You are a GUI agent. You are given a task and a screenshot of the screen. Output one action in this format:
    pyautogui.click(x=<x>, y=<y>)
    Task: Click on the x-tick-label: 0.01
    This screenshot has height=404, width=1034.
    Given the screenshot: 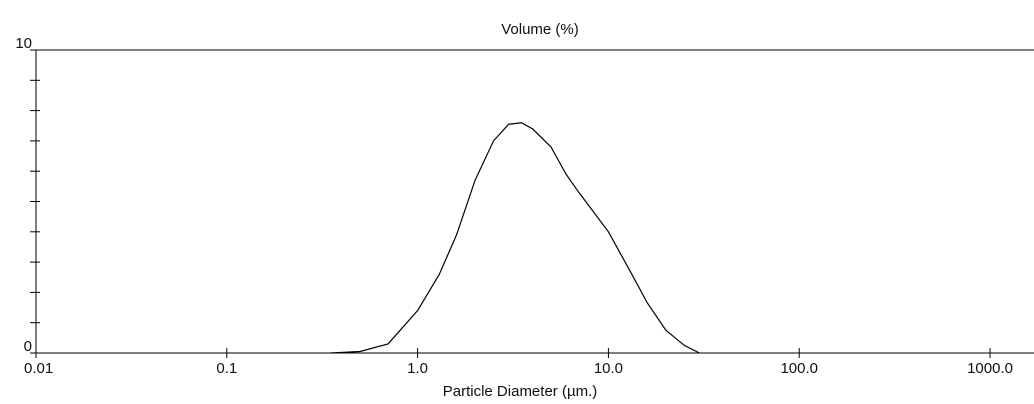 What is the action you would take?
    pyautogui.click(x=38, y=368)
    